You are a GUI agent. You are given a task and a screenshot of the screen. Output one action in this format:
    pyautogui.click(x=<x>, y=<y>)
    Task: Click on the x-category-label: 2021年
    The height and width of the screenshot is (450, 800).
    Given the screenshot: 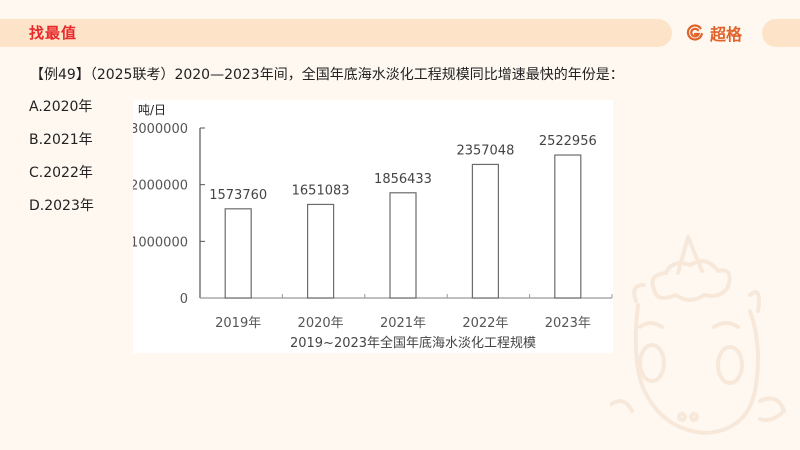 What is the action you would take?
    pyautogui.click(x=403, y=323)
    